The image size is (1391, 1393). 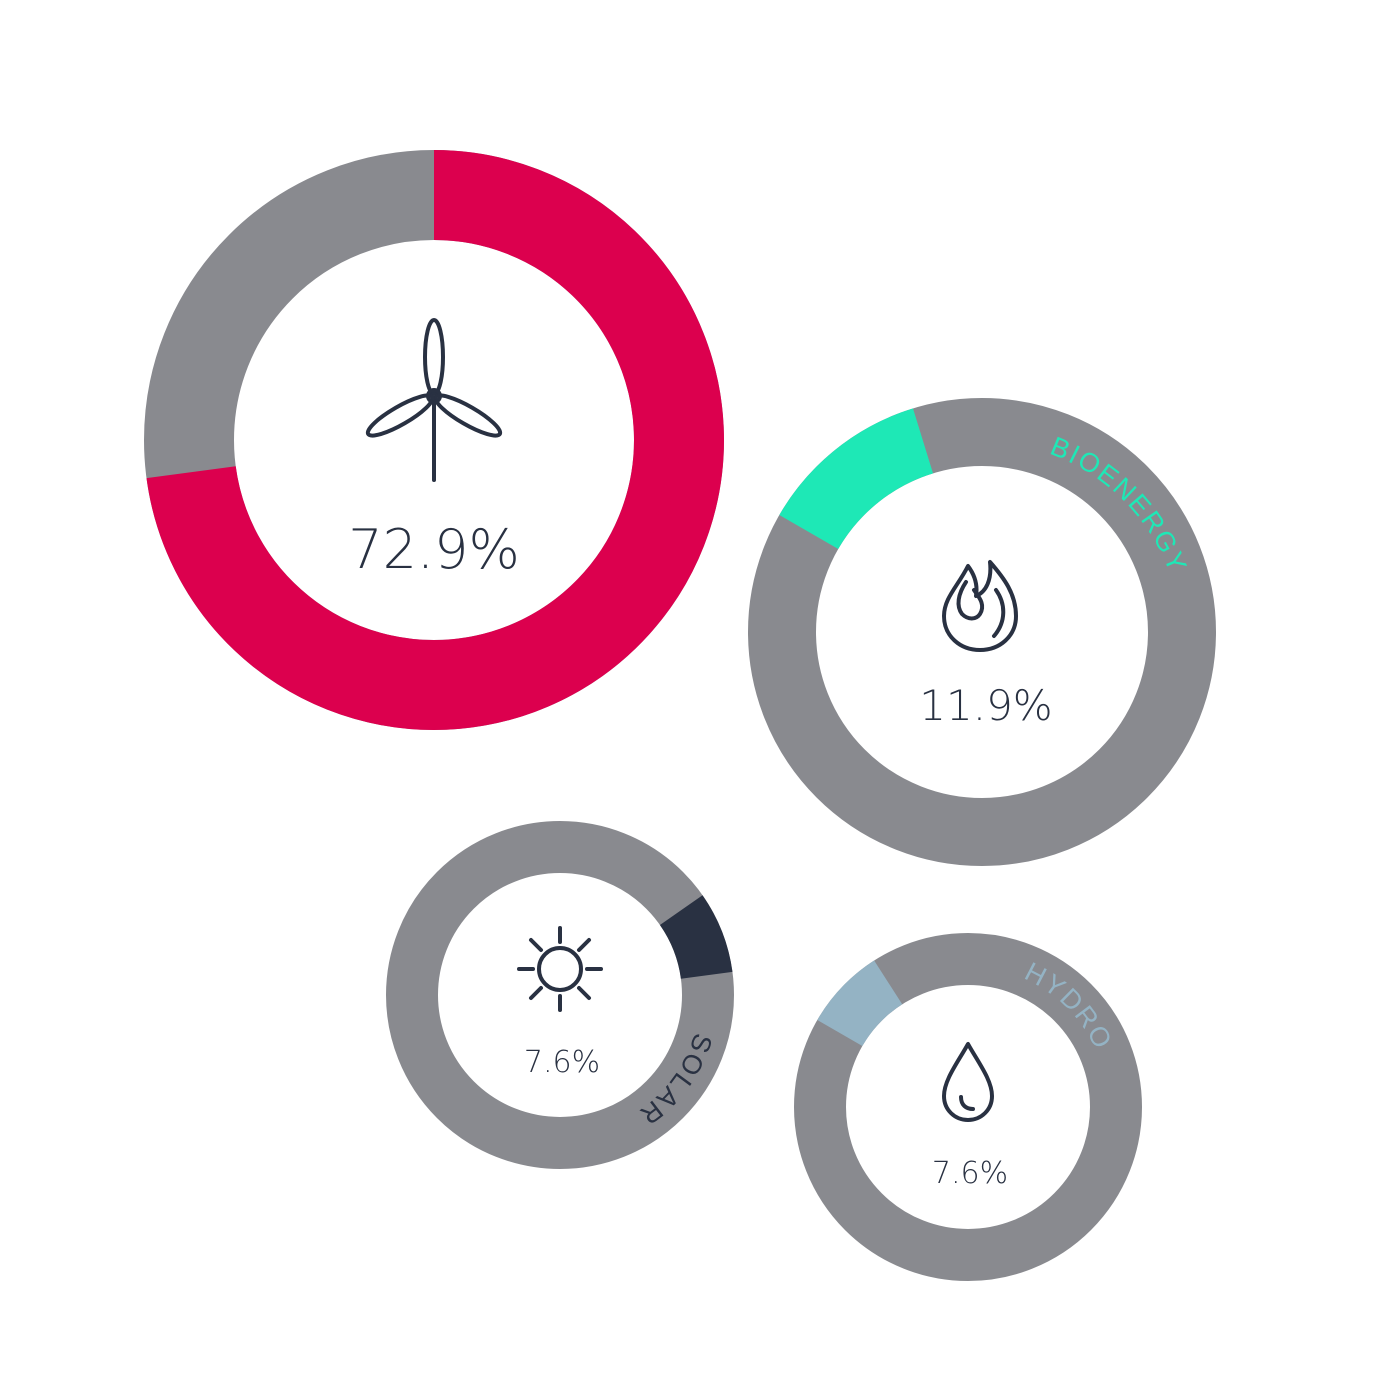 I want to click on donut-hydro: HYDRO 7.6%, so click(x=968, y=1107).